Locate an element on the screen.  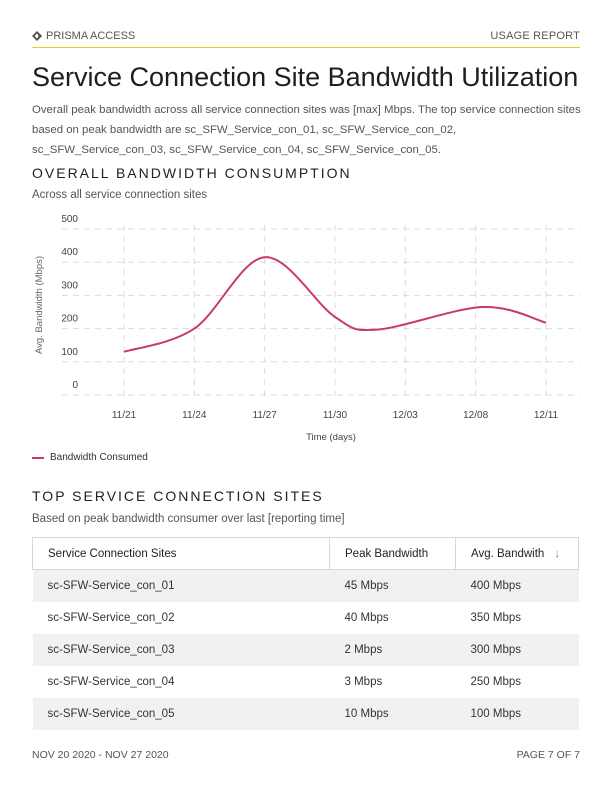
y-tick-label: 300 is located at coordinates (69, 285).